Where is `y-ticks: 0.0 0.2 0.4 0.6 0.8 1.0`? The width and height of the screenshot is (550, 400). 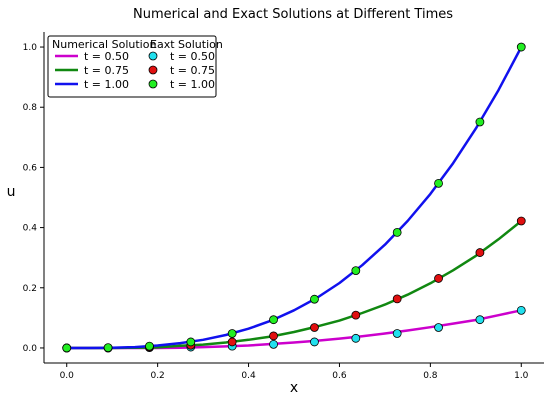
y-ticks: 0.0 0.2 0.4 0.6 0.8 1.0 is located at coordinates (33, 198).